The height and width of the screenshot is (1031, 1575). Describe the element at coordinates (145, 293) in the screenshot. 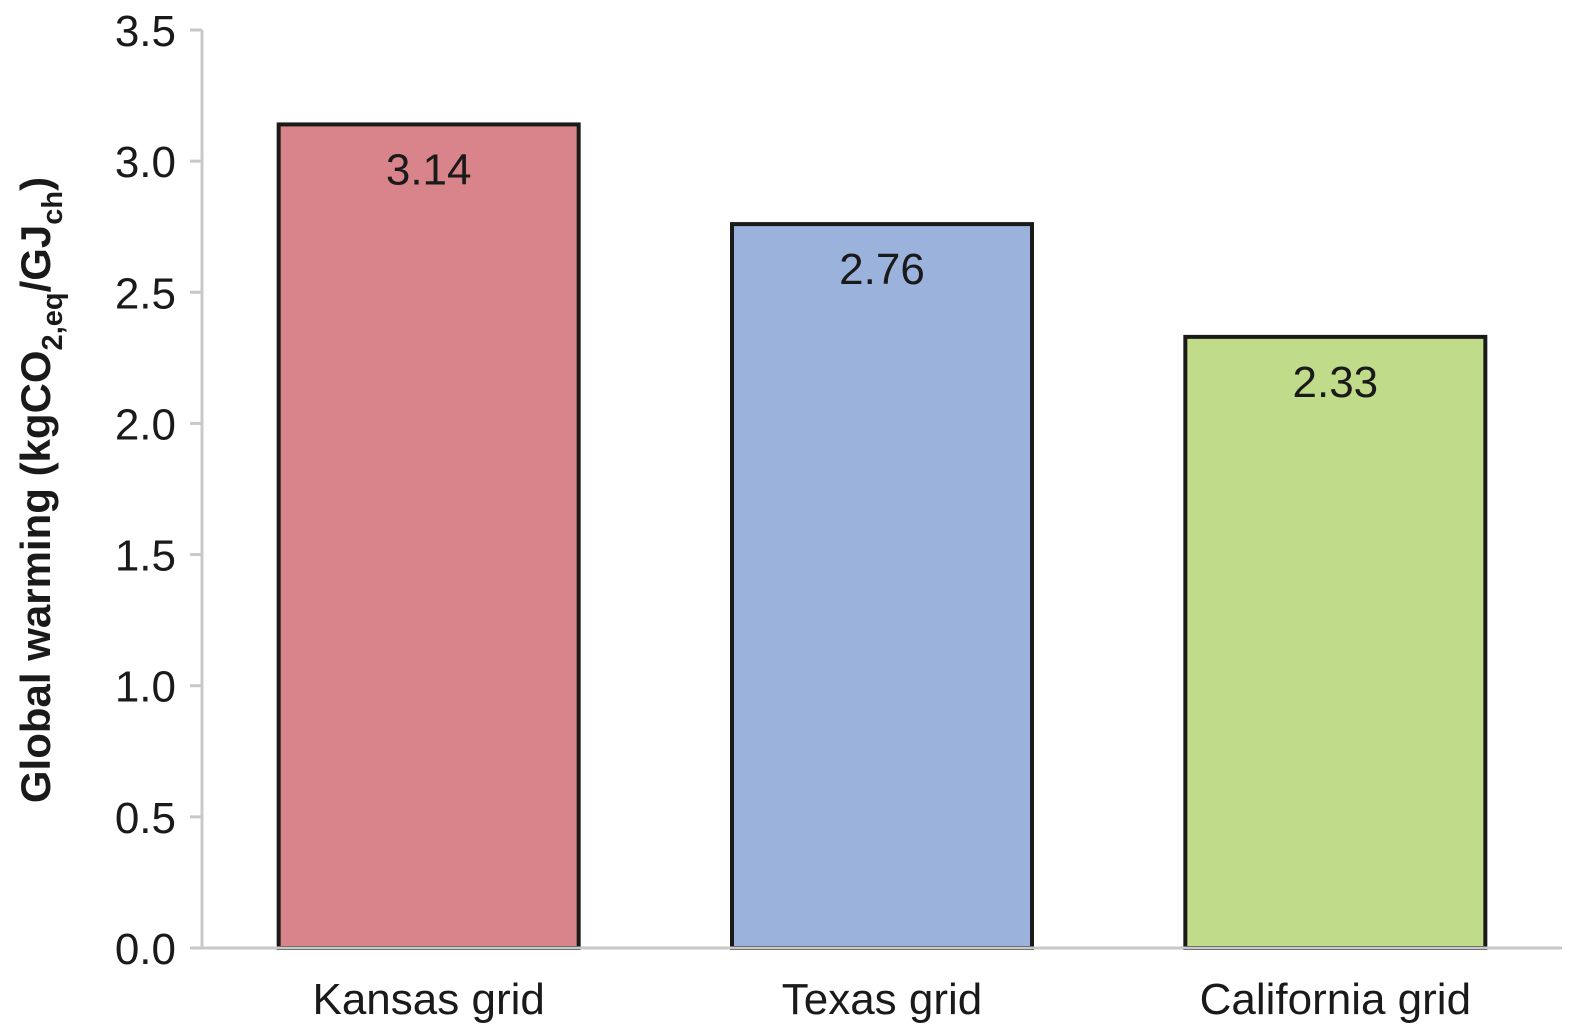

I see `y-tick-label: 2.5` at that location.